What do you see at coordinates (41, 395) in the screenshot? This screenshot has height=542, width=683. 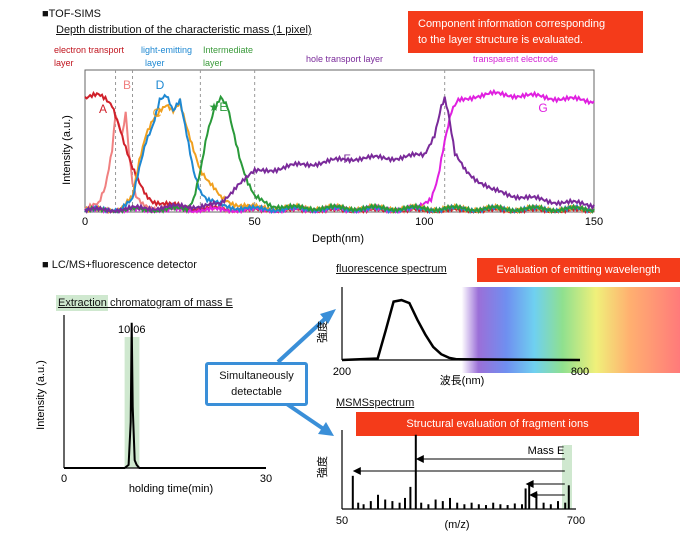 I see `lc-y-axis-label: Intensity (a.u.)` at bounding box center [41, 395].